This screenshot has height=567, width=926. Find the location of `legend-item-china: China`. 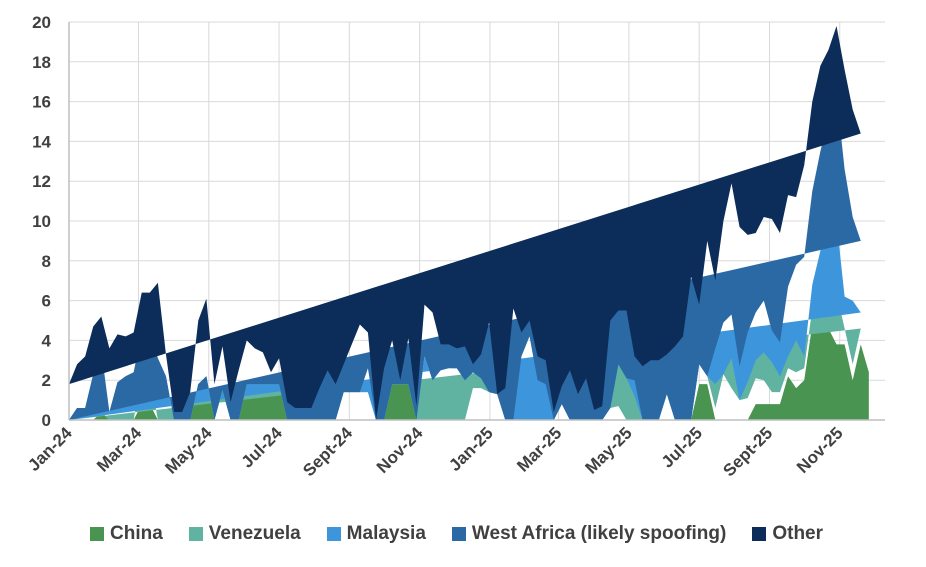

legend-item-china: China is located at coordinates (126, 534).